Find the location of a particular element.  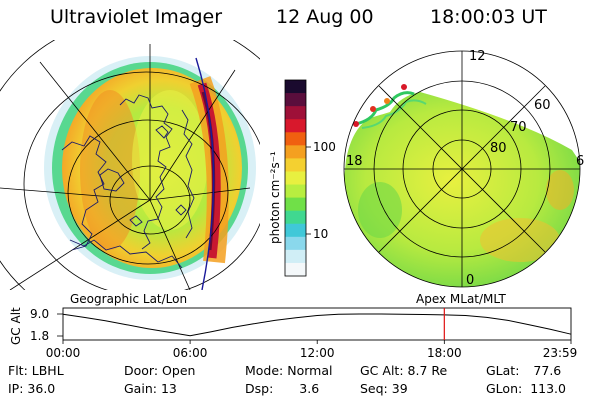

filter-field: Flt: LBHL is located at coordinates (36, 370).